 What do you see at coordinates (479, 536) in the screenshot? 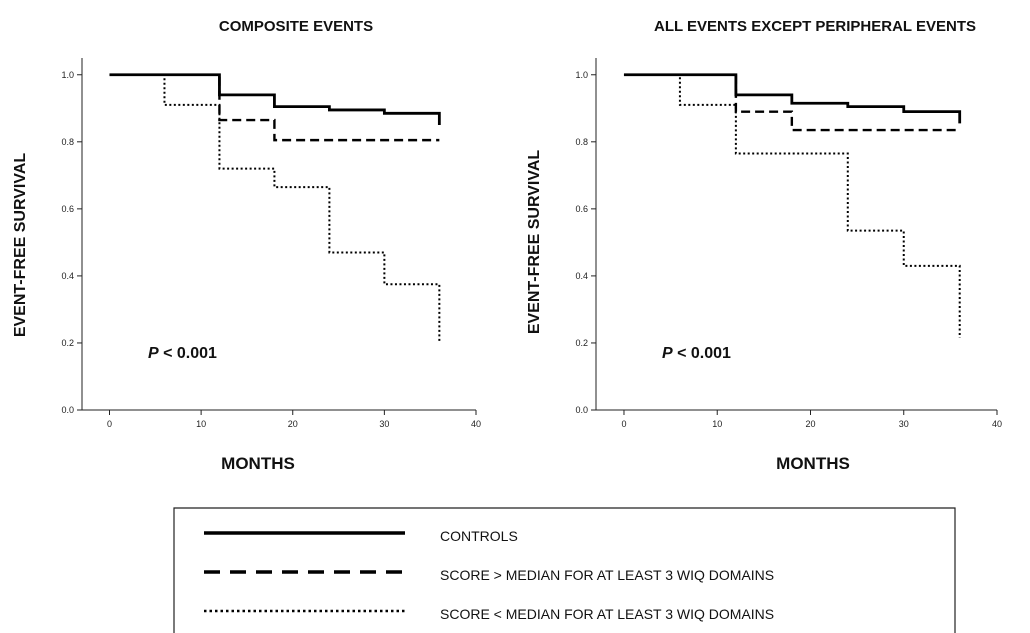
I see `legend-label-controls: CONTROLS` at bounding box center [479, 536].